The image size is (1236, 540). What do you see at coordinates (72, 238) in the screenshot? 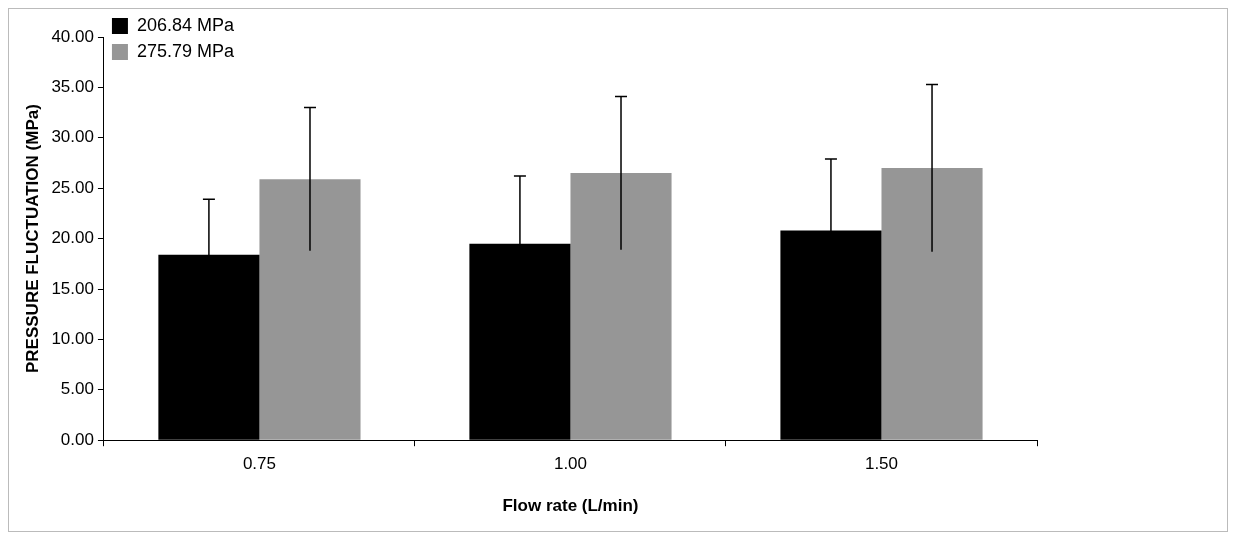
I see `y-tick-label: 20.00` at bounding box center [72, 238].